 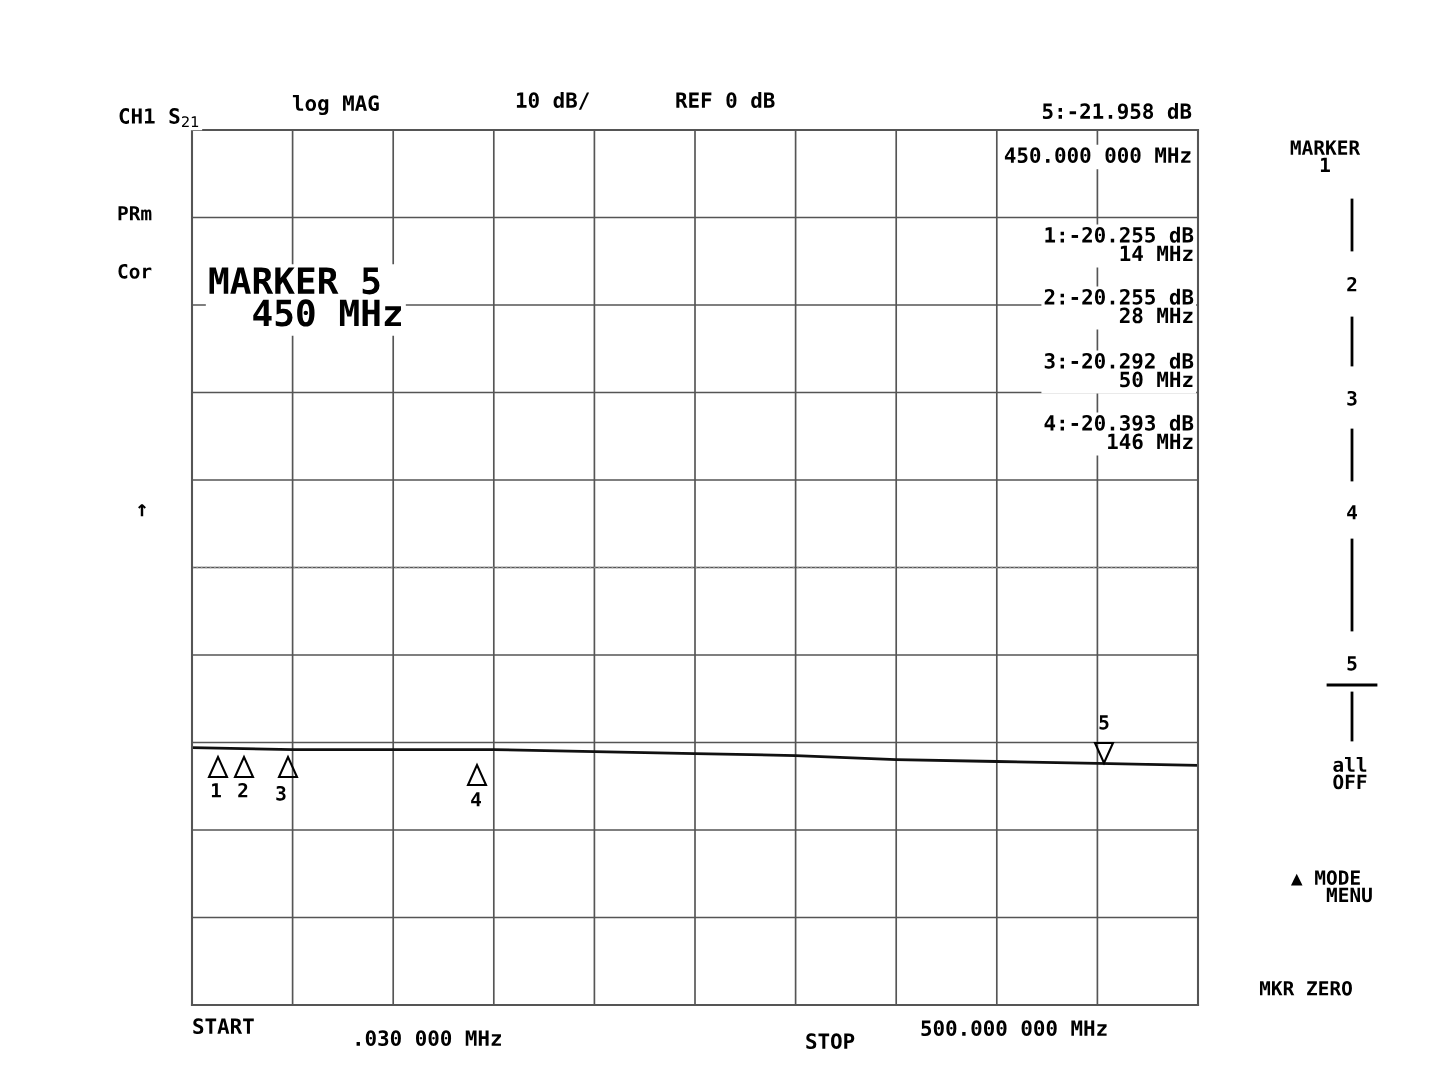 I want to click on text: 3:-20.292 dB 50 MHz, so click(x=1119, y=370).